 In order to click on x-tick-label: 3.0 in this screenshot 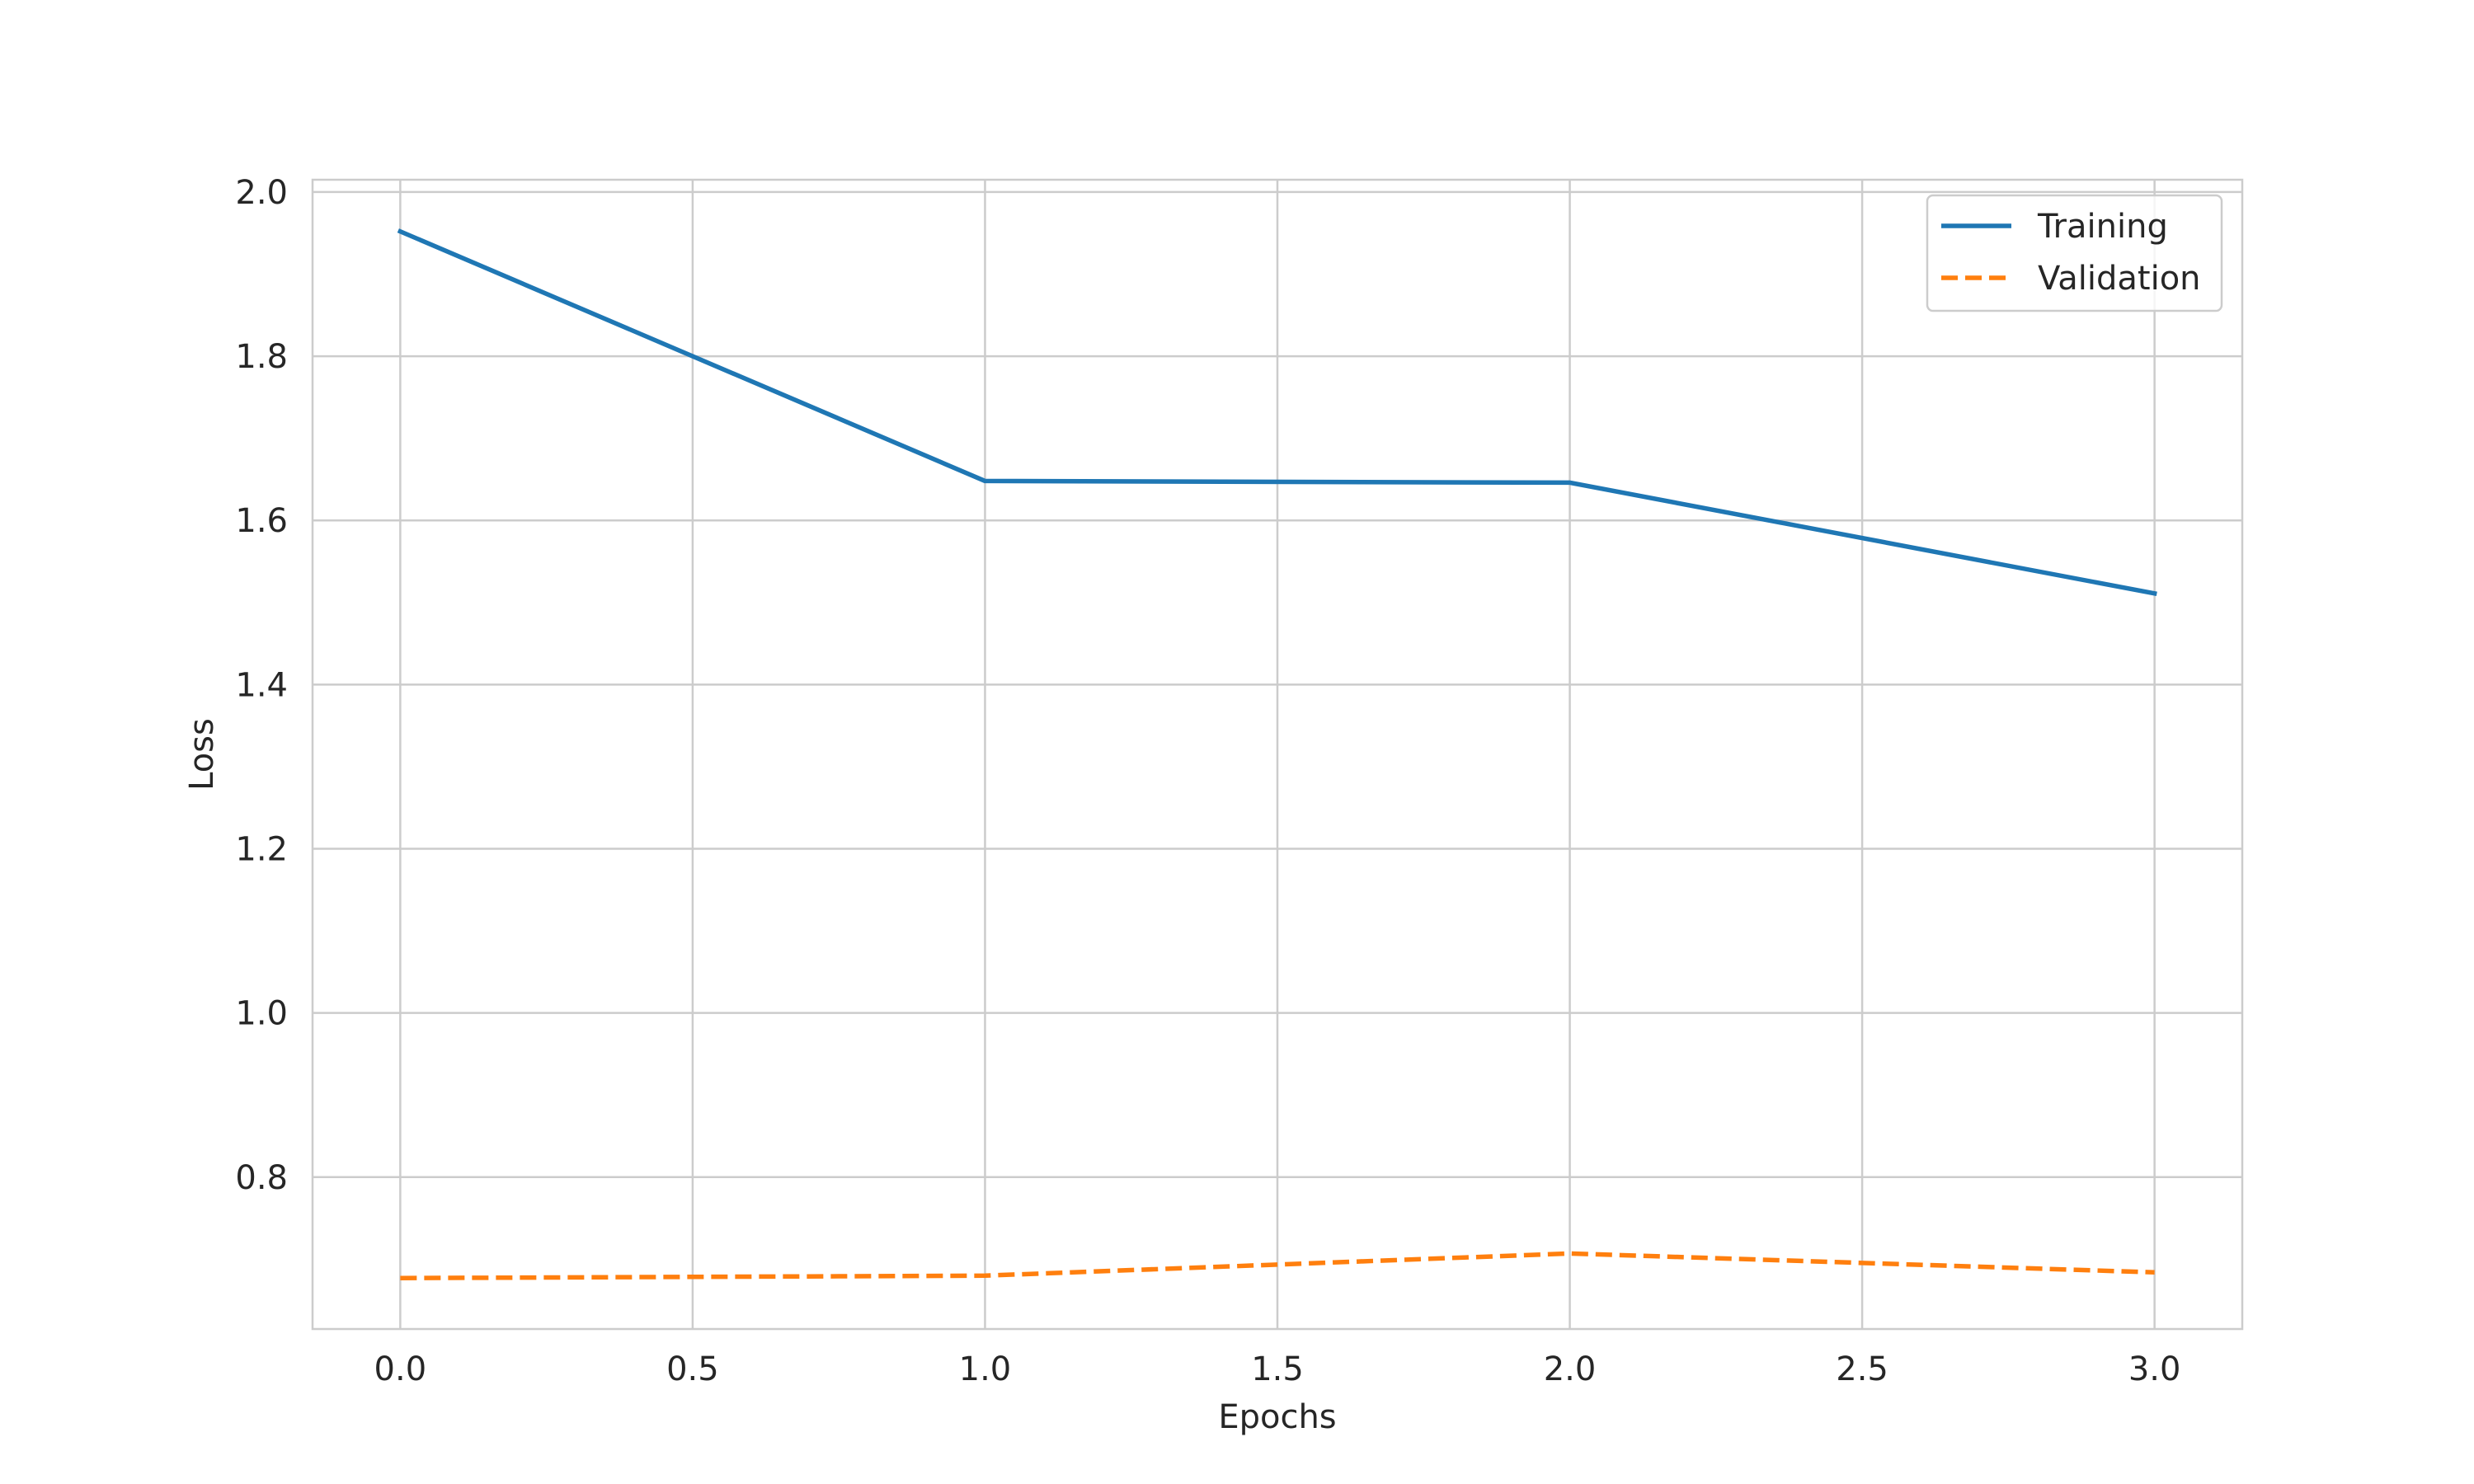, I will do `click(2154, 1369)`.